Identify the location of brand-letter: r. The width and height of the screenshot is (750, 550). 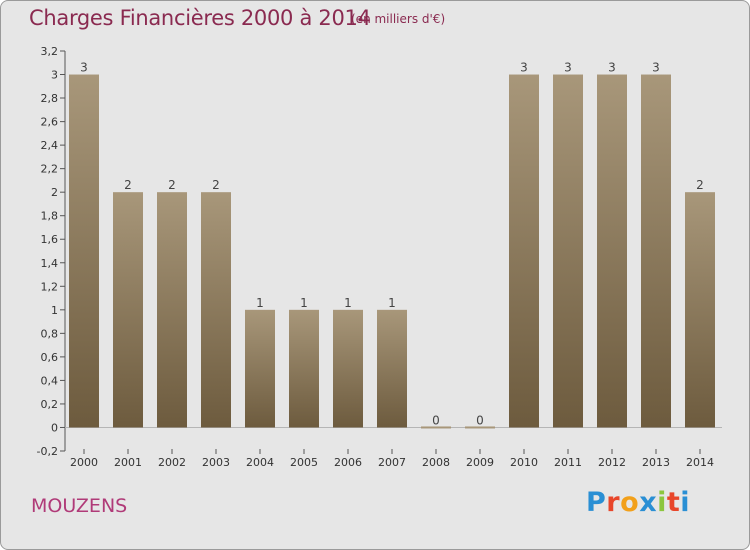
(613, 502).